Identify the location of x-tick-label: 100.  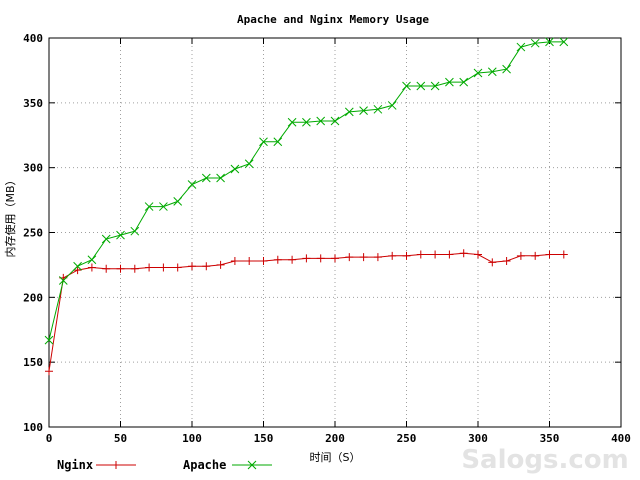
(192, 438).